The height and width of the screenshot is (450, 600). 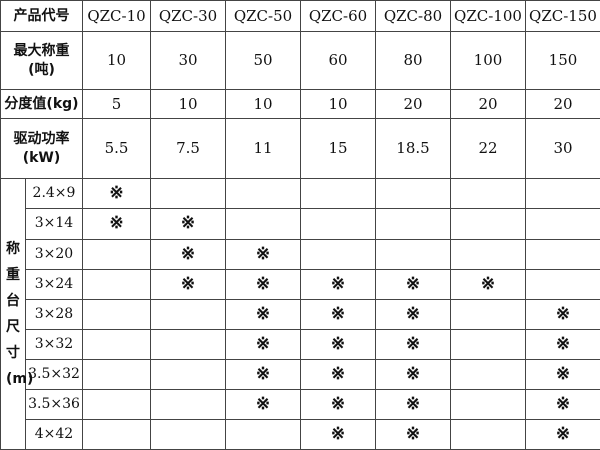 I want to click on spec-label: 最大称重 (吨), so click(x=41, y=61).